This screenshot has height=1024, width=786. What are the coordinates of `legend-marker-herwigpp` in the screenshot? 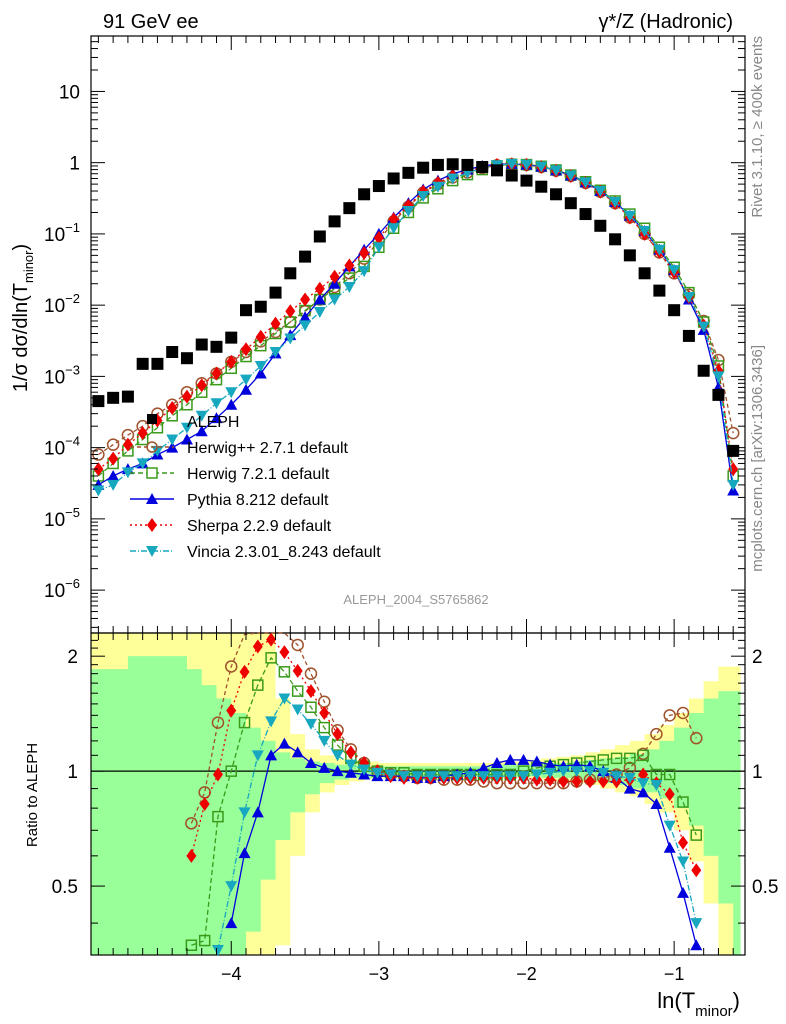 It's located at (152, 447).